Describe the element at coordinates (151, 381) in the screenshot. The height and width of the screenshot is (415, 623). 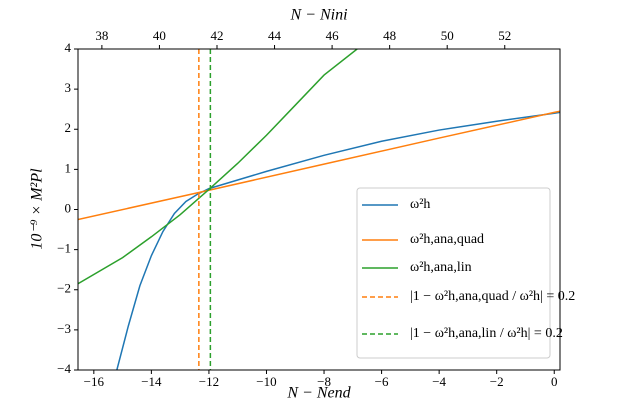
I see `x-tick-label: −14` at that location.